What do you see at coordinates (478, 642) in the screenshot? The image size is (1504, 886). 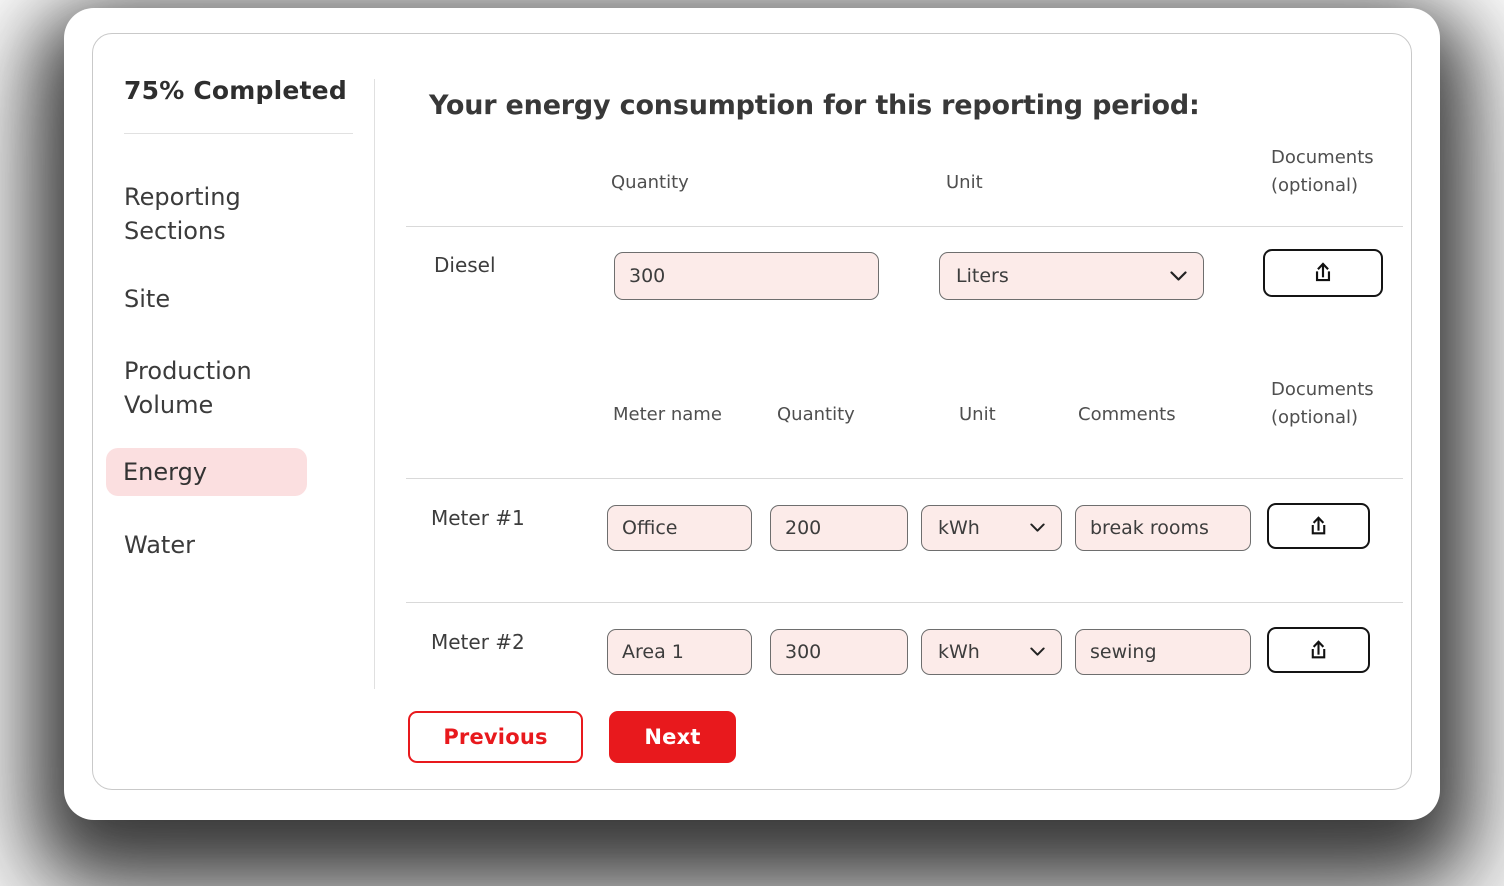 I see `meter2-row-label: Meter #2` at bounding box center [478, 642].